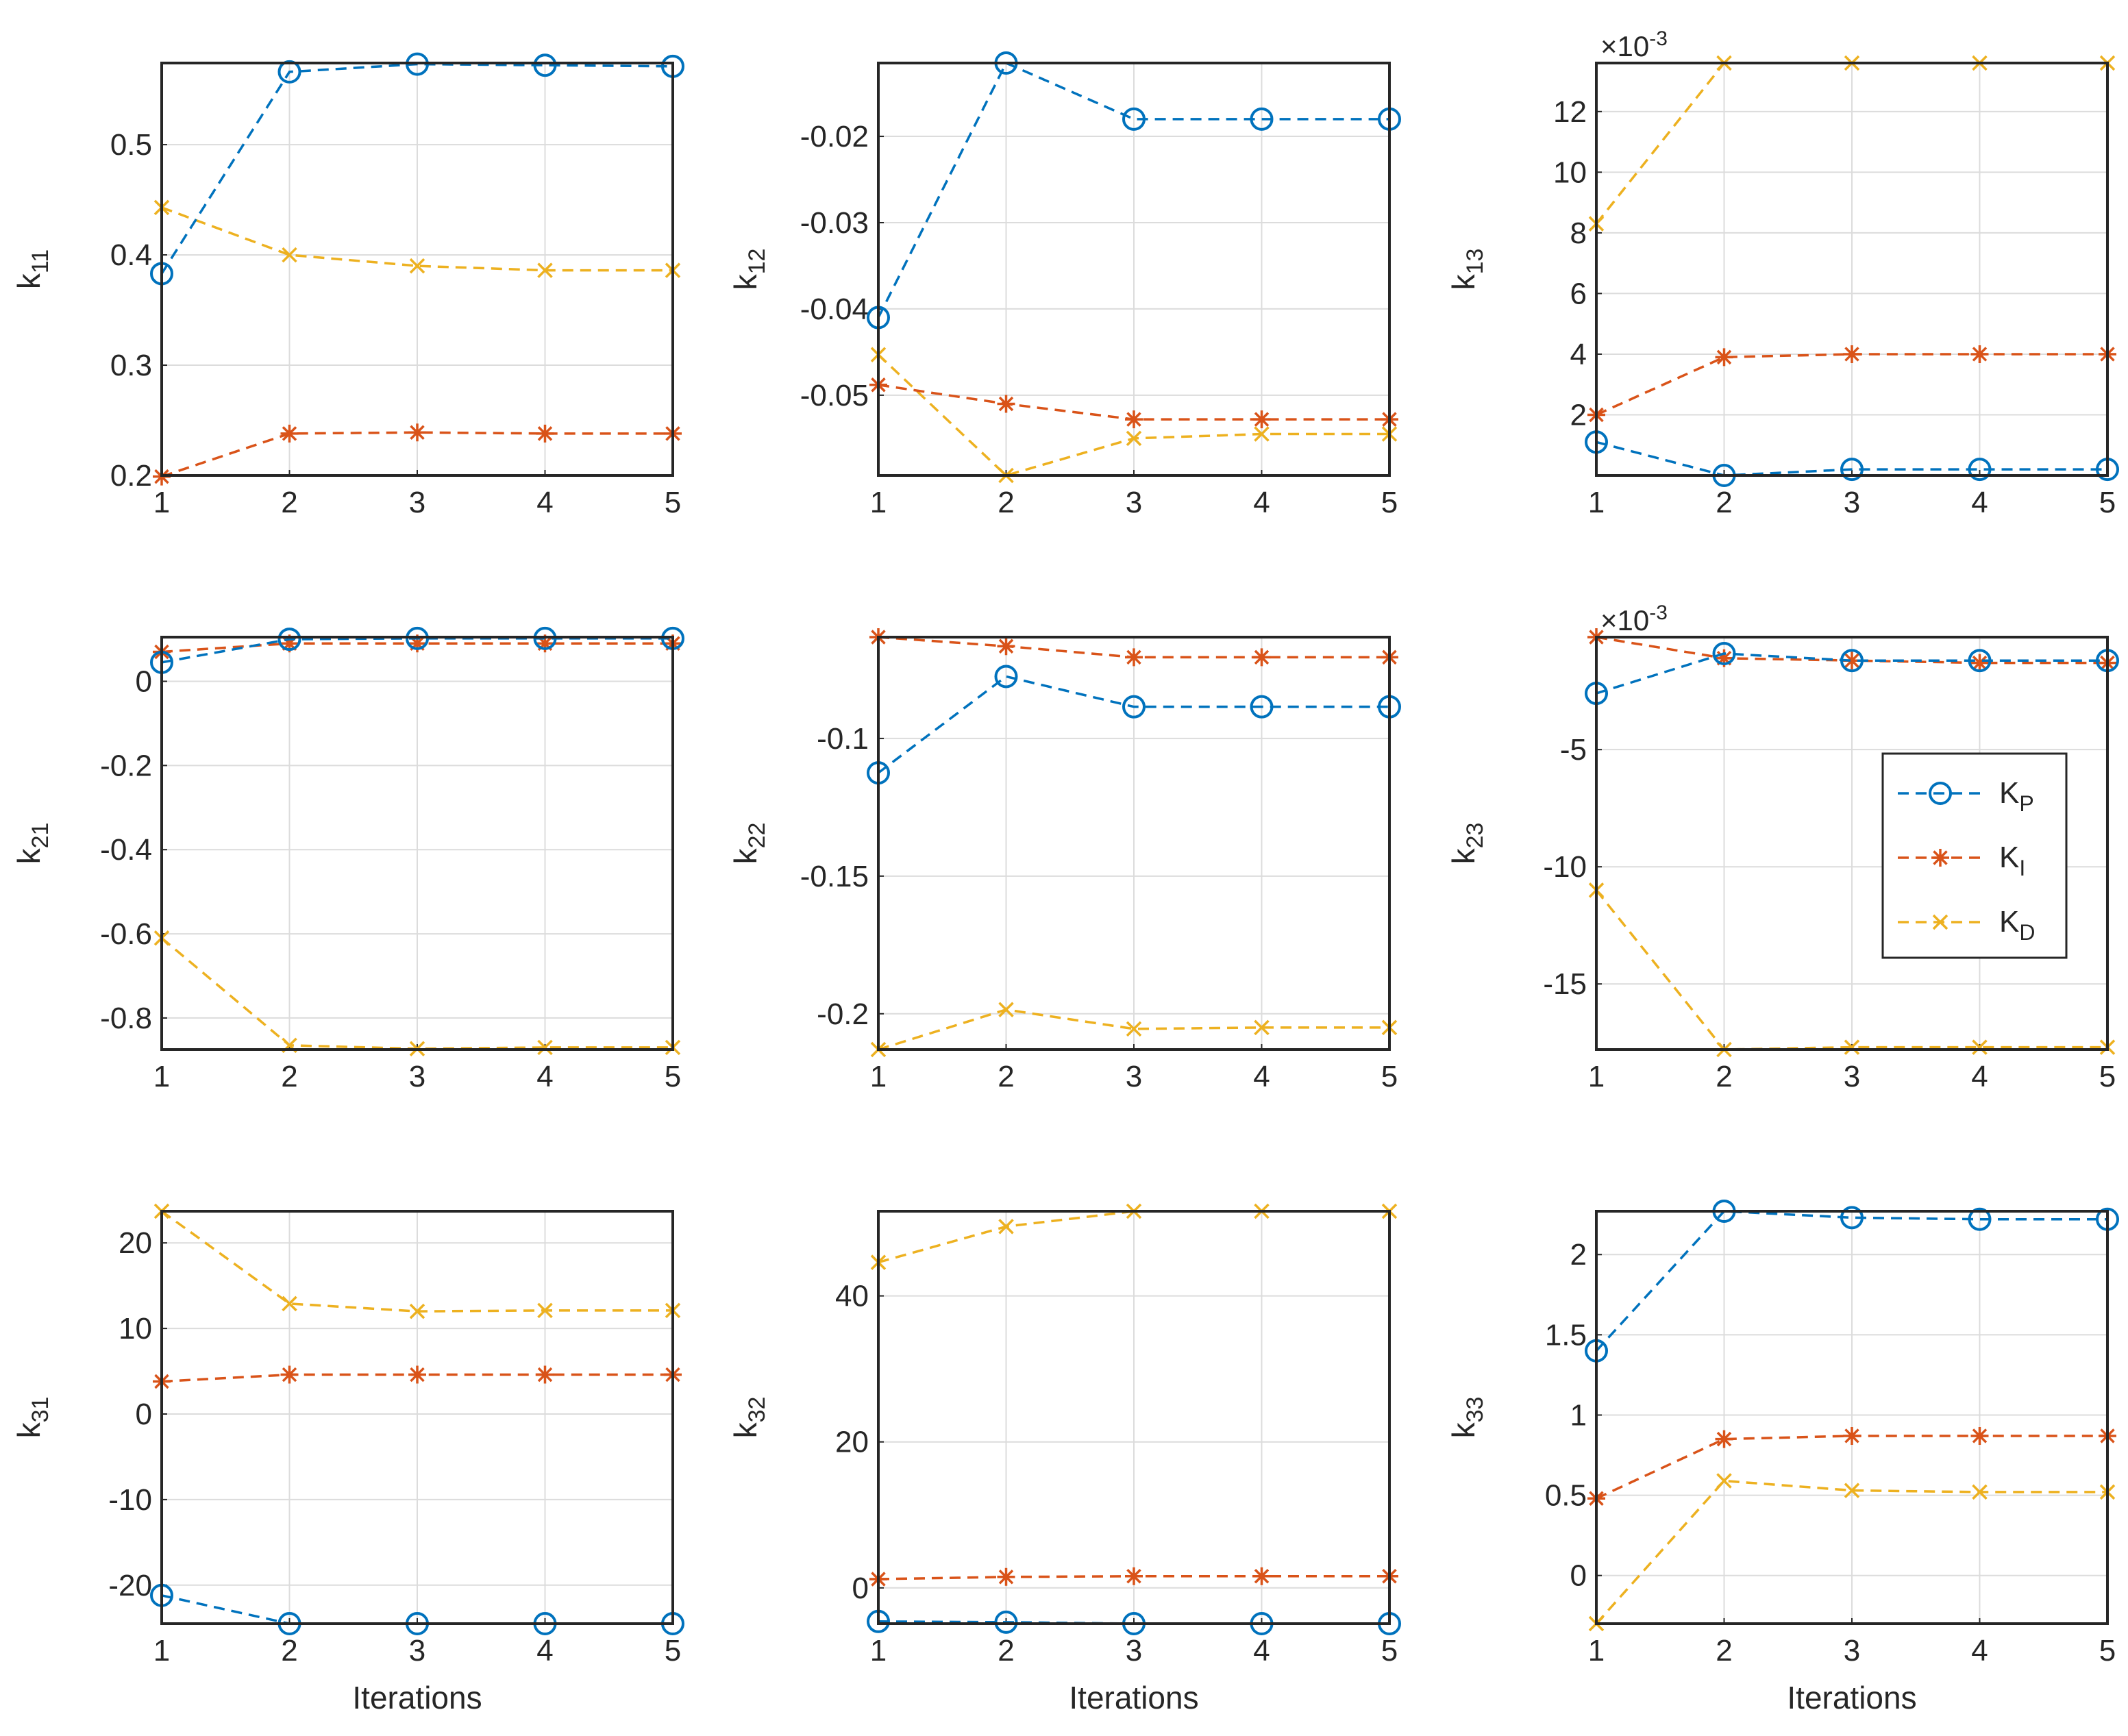  Describe the element at coordinates (40, 836) in the screenshot. I see `y-axis-label-sub: 21` at that location.